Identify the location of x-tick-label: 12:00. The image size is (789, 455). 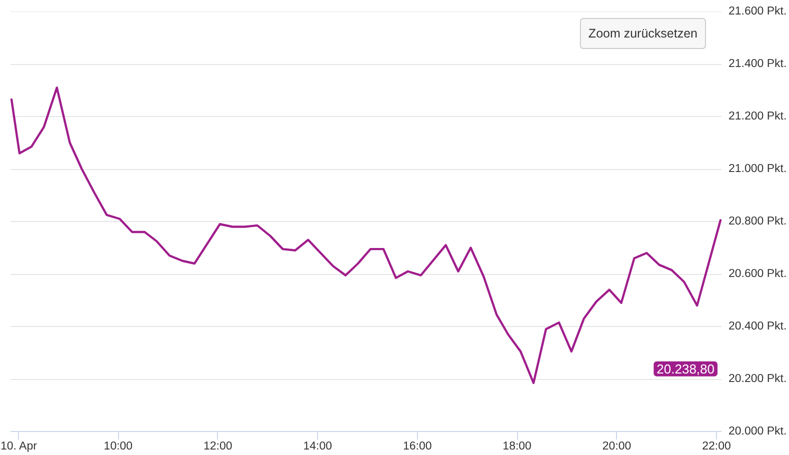
(218, 446).